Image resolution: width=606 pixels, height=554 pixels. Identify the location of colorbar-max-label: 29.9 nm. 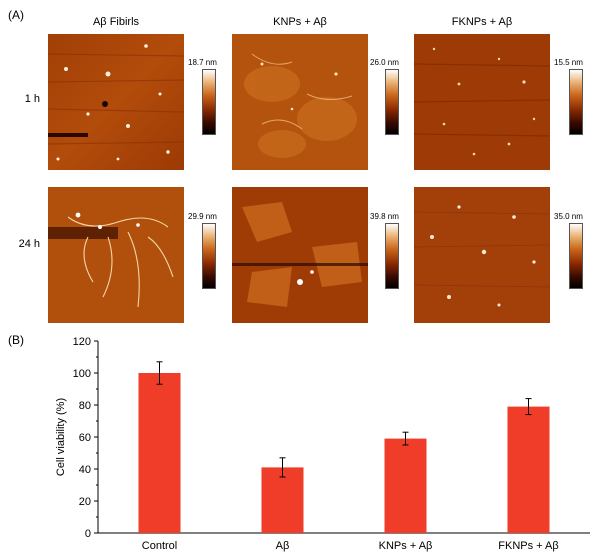
(202, 216).